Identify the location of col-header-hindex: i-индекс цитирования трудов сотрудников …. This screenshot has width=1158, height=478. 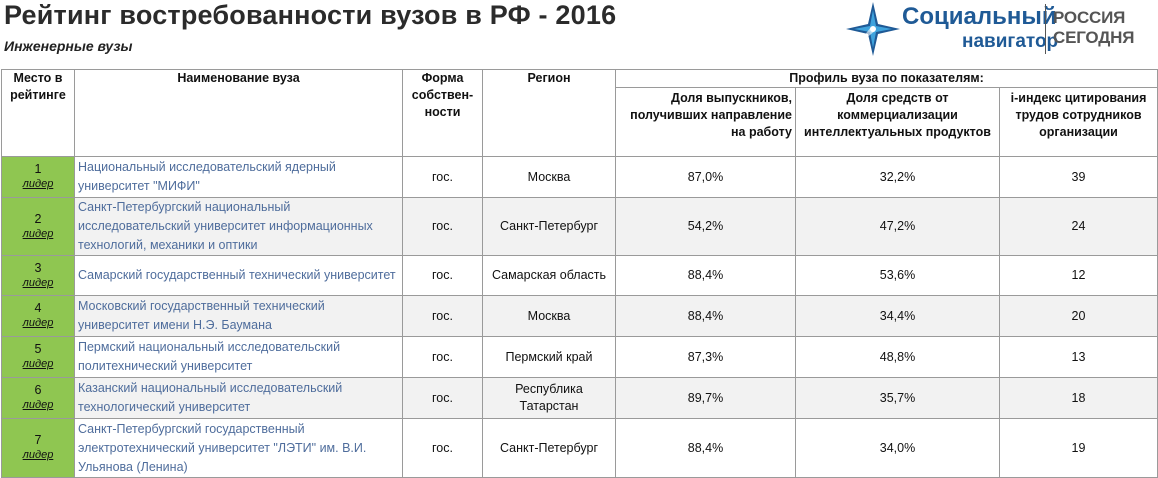
(1078, 122).